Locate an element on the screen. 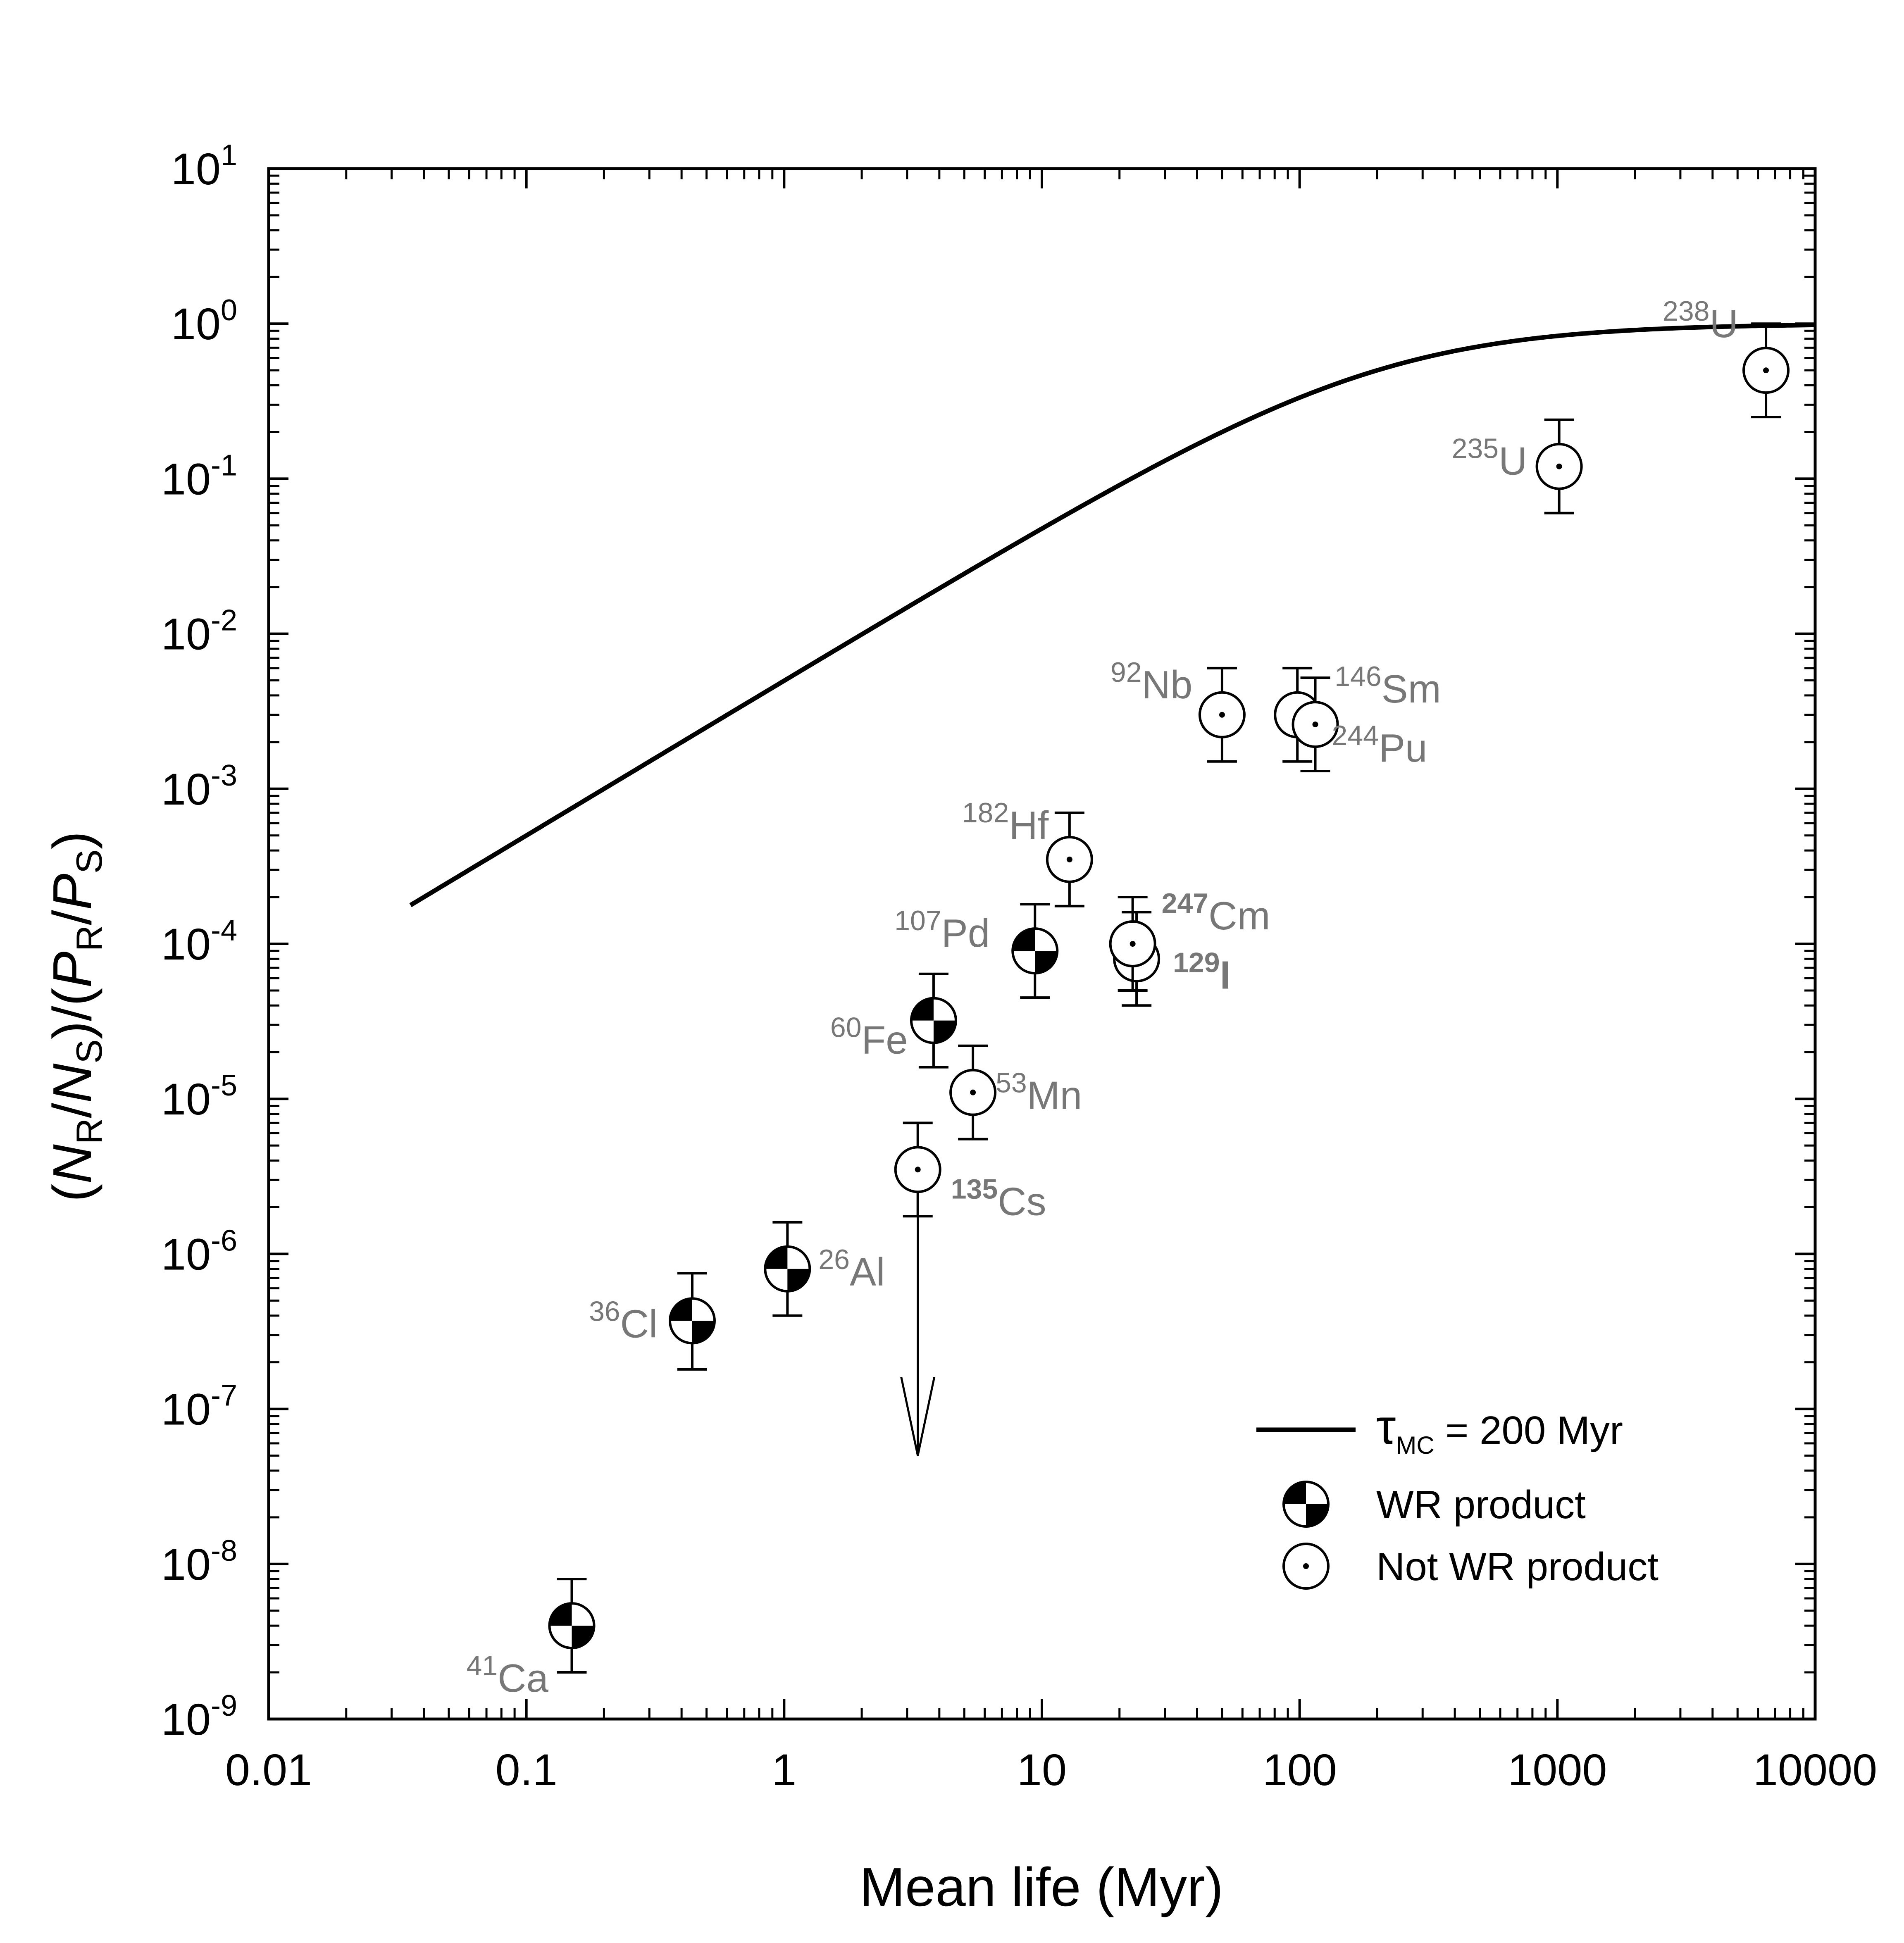 The image size is (1904, 1943). isotope-label-41Ca: 41Ca is located at coordinates (507, 1675).